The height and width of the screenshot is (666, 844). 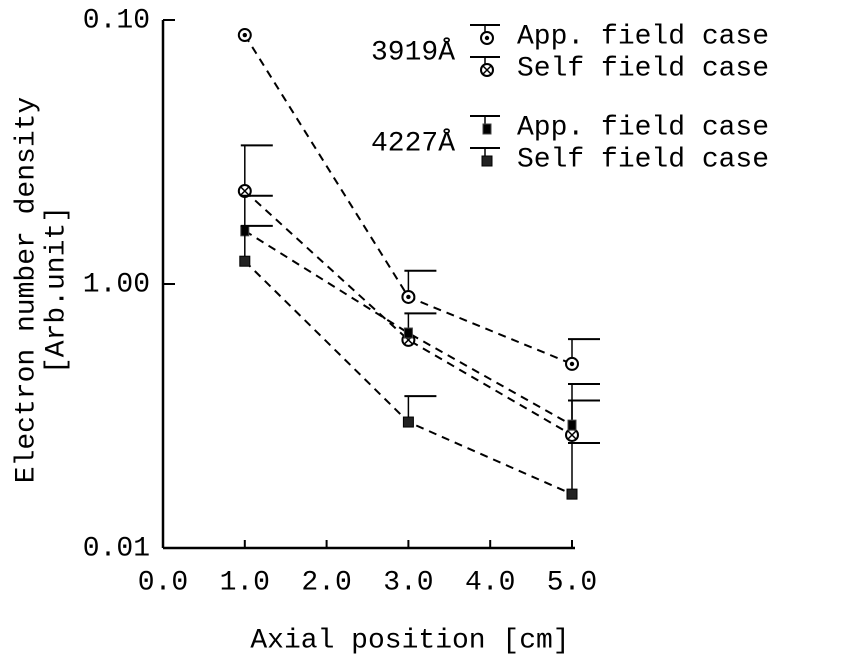 I want to click on series-line, so click(x=408, y=313).